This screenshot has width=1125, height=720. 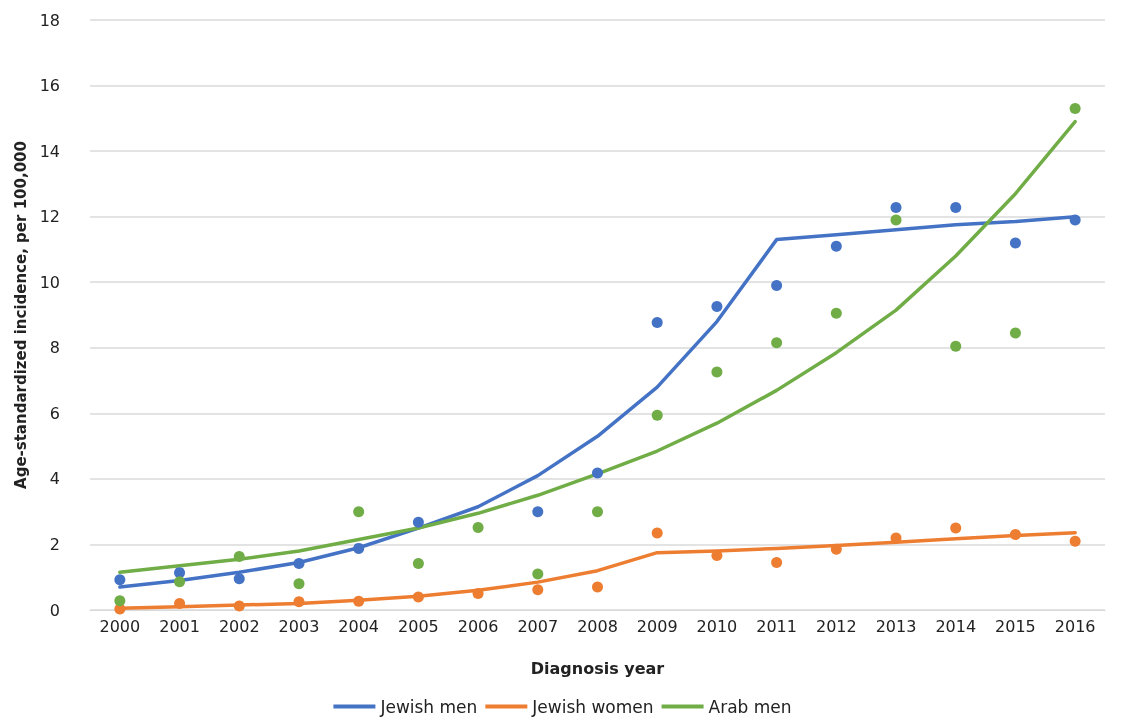 What do you see at coordinates (750, 706) in the screenshot?
I see `legend-label: Arab men` at bounding box center [750, 706].